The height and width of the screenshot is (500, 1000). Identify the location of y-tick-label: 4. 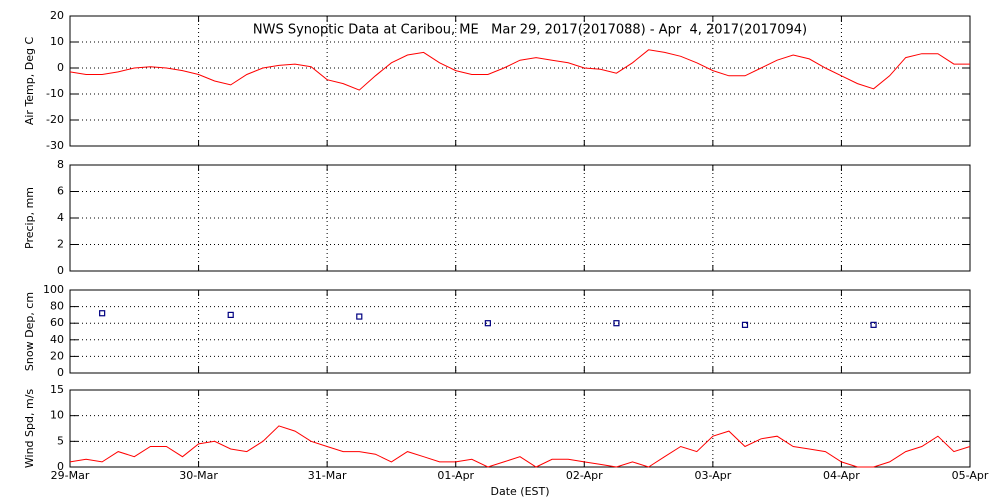
(60, 217).